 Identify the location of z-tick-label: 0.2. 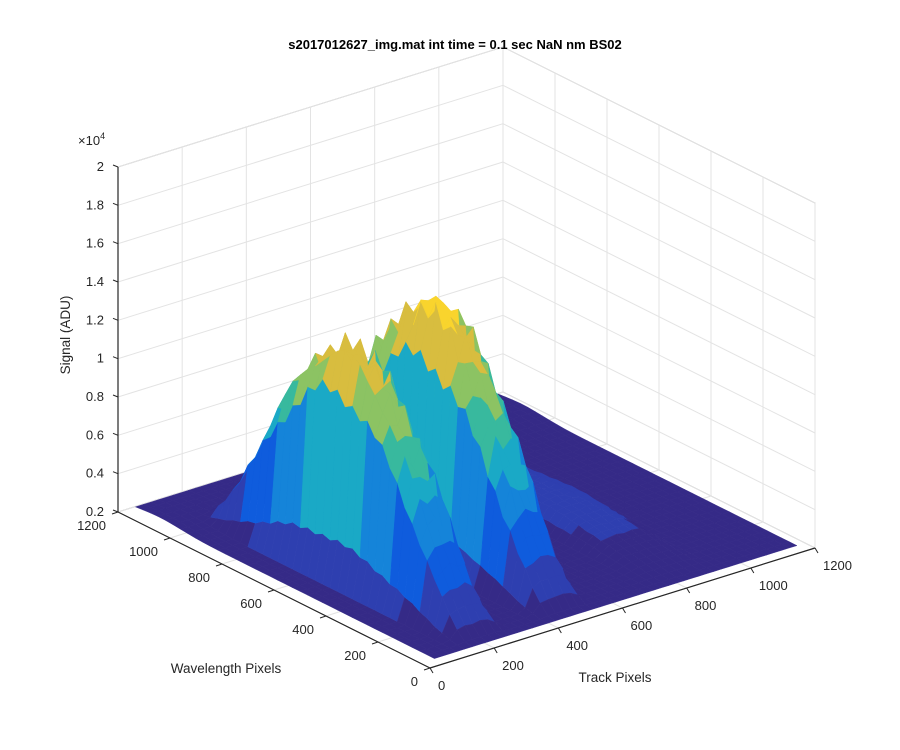
(95, 511).